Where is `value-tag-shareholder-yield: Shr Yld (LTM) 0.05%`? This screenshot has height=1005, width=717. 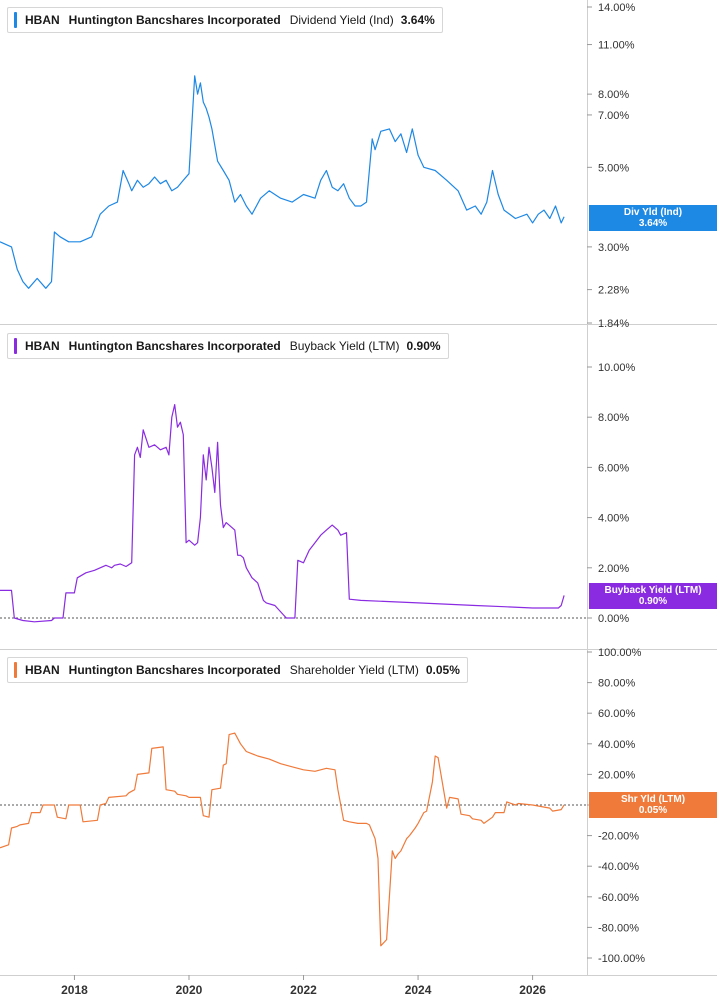 value-tag-shareholder-yield: Shr Yld (LTM) 0.05% is located at coordinates (653, 805).